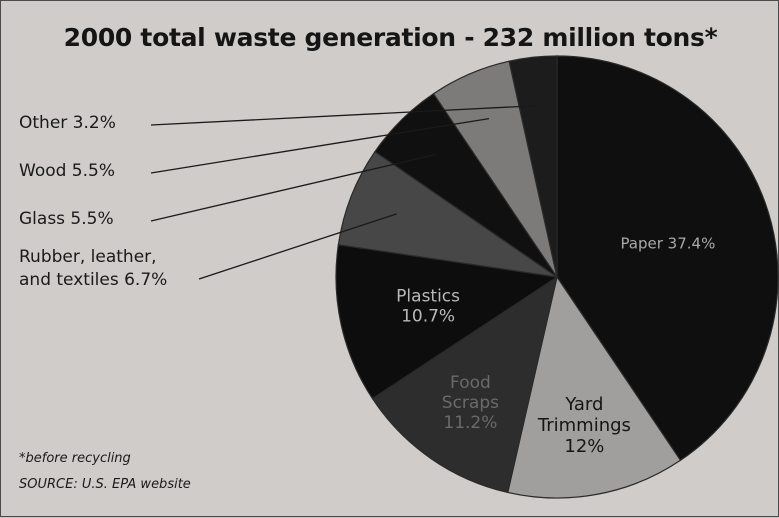 This screenshot has width=779, height=518. I want to click on legend-label-other: Other 3.2%, so click(67, 123).